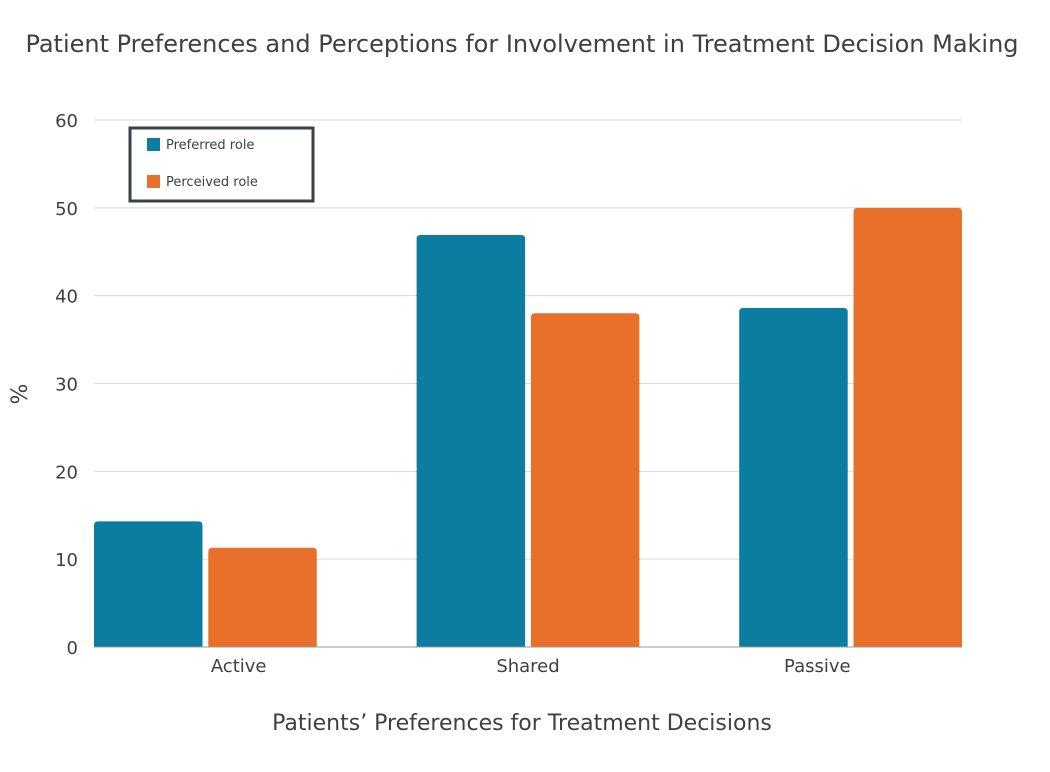  I want to click on x-tick-label: Shared, so click(527, 666).